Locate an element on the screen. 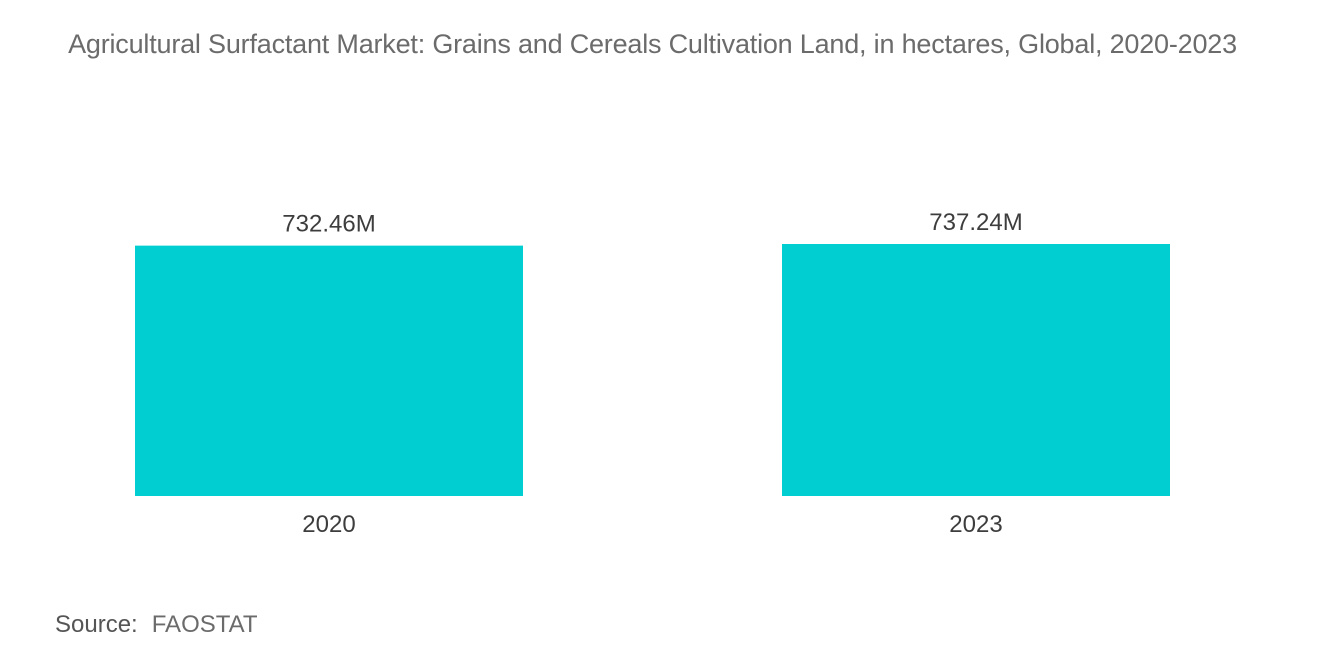 This screenshot has height=657, width=1320. bar-2020 is located at coordinates (329, 370).